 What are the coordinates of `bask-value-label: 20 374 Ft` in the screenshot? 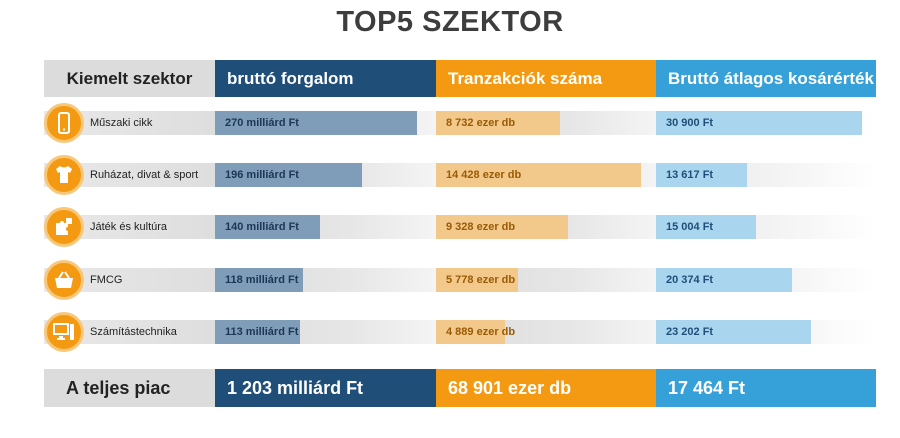 It's located at (690, 280).